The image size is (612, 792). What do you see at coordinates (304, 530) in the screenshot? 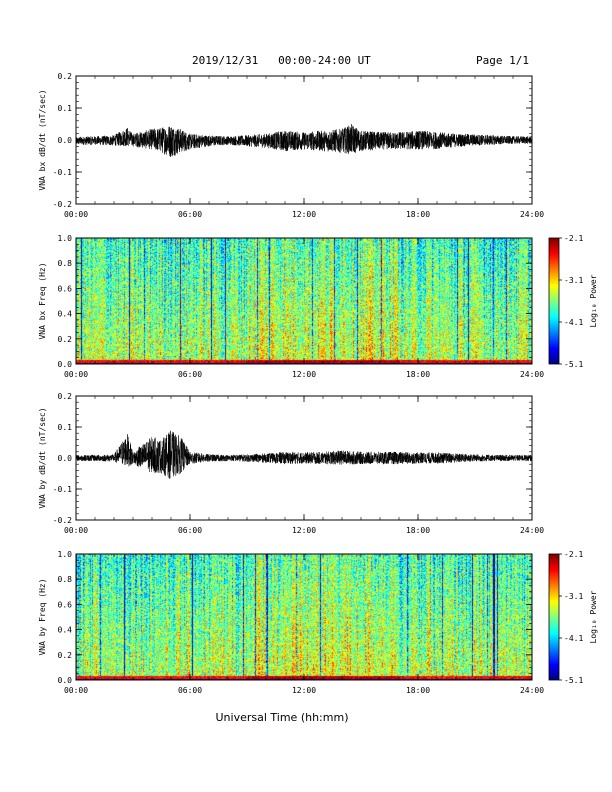
I see `xtick-label-3-2: 12:00` at bounding box center [304, 530].